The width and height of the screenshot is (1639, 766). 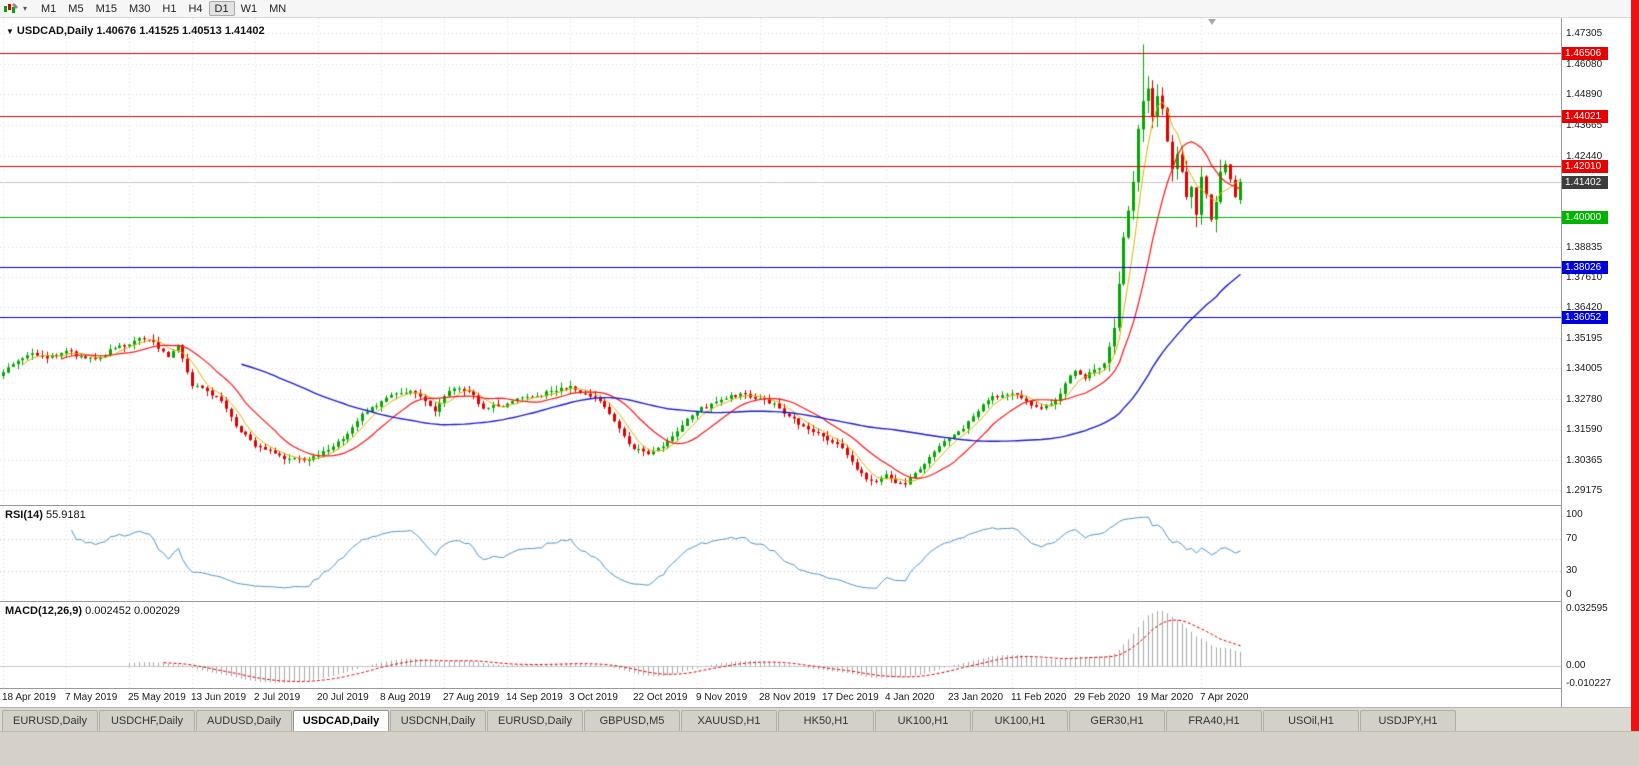 I want to click on rsi-name: RSI(14), so click(x=24, y=515).